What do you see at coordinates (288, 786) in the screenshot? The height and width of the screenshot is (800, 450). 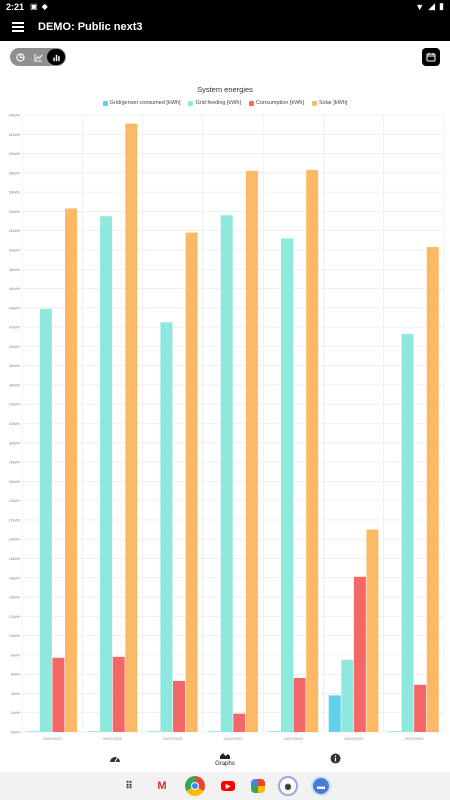 I see `app-icon: ◉` at bounding box center [288, 786].